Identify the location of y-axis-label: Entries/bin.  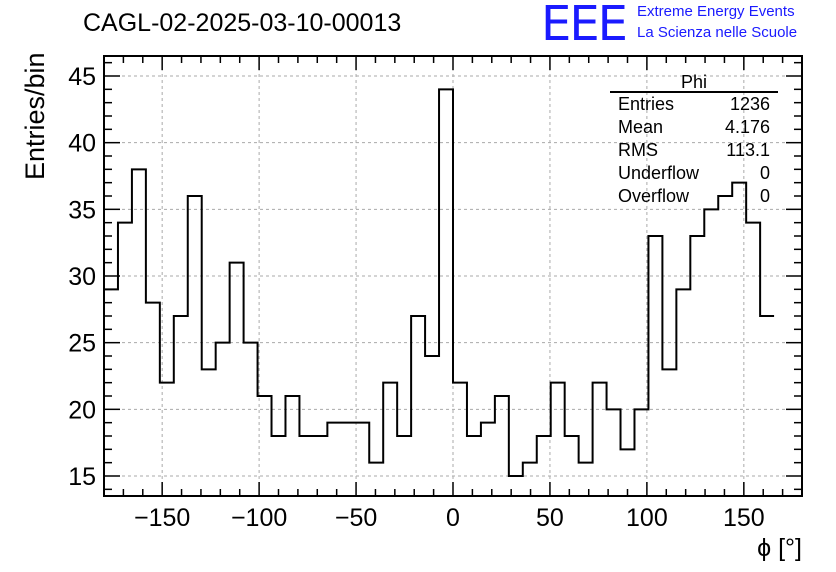
(35, 116).